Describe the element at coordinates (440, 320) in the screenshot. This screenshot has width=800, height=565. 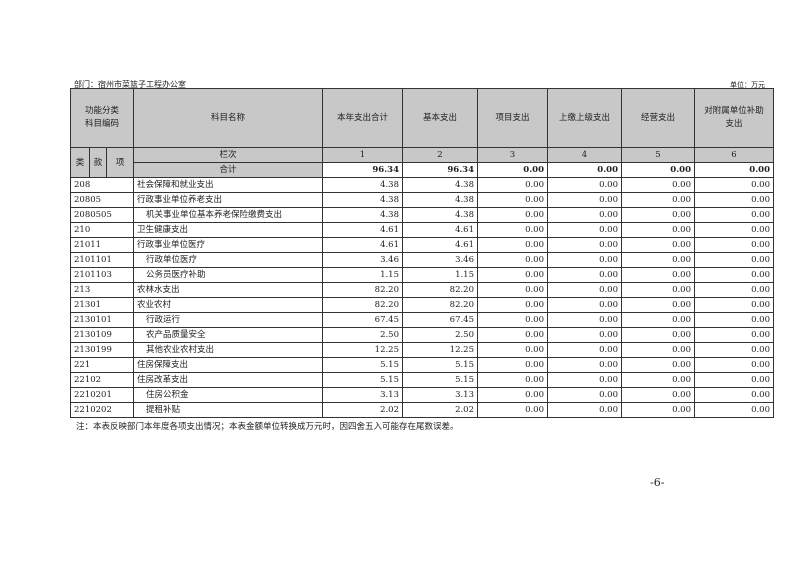
I see `row-value-c2: 67.45` at that location.